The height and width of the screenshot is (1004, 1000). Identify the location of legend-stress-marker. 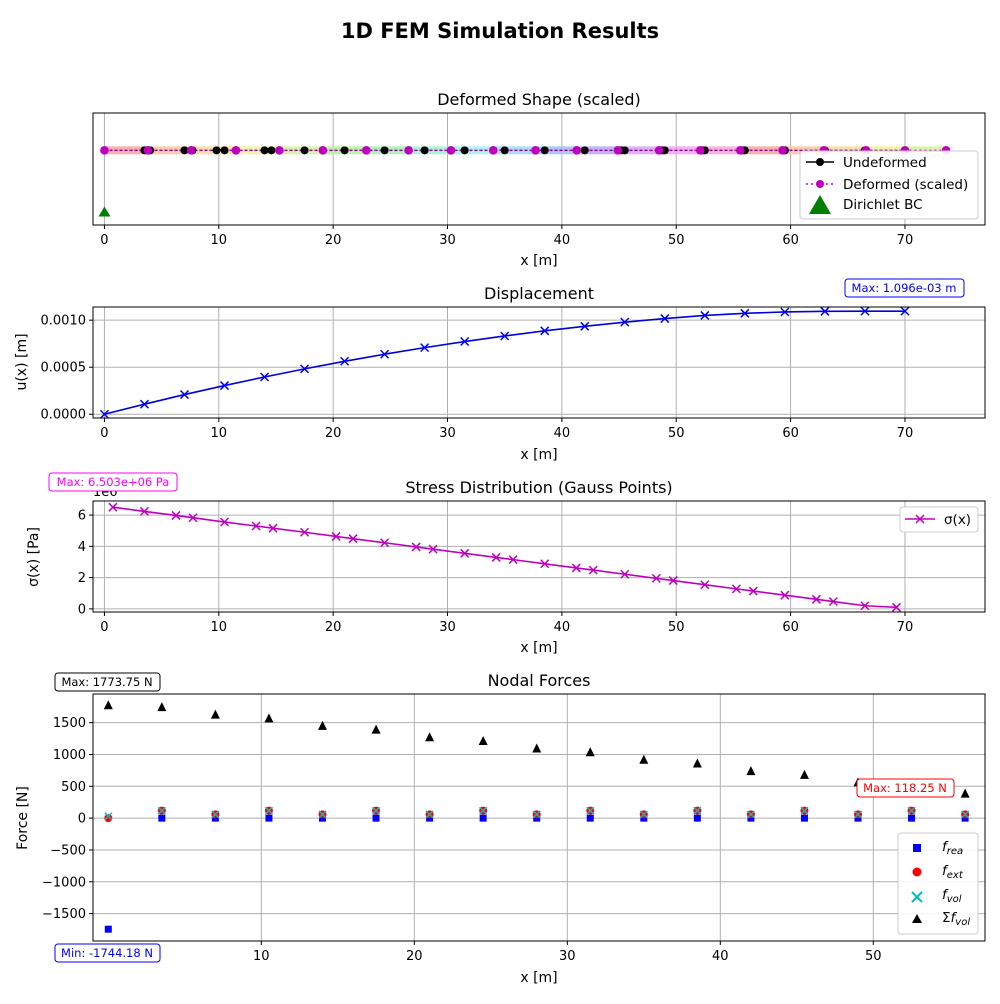
(920, 519).